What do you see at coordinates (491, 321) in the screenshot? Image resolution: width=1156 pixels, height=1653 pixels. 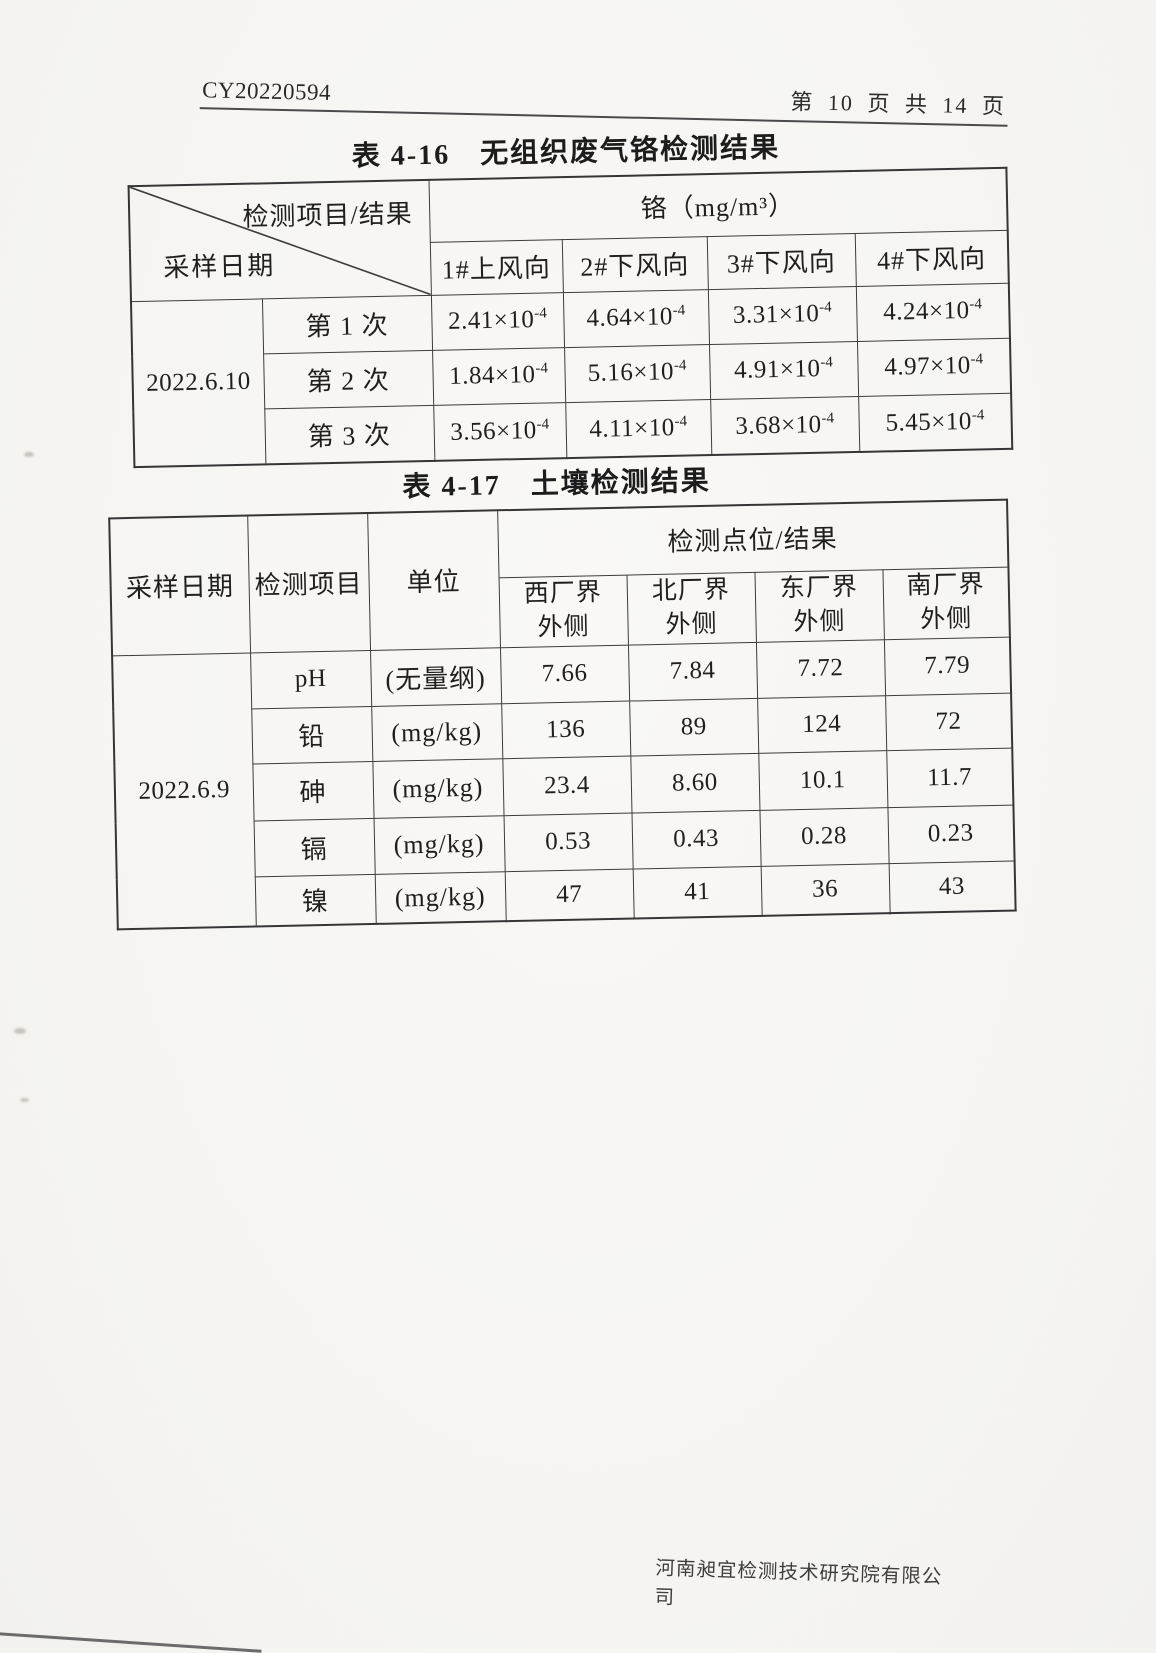 I see `value-mantissa: 2.41×10` at bounding box center [491, 321].